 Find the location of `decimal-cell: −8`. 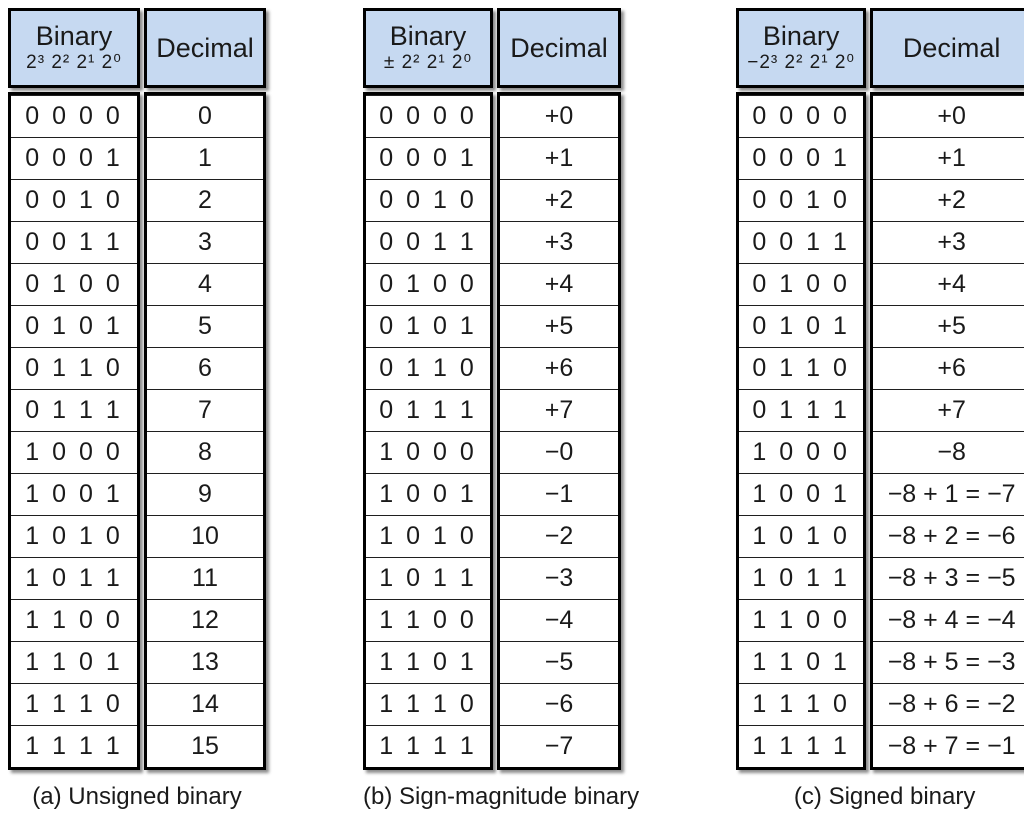

decimal-cell: −8 is located at coordinates (948, 452).